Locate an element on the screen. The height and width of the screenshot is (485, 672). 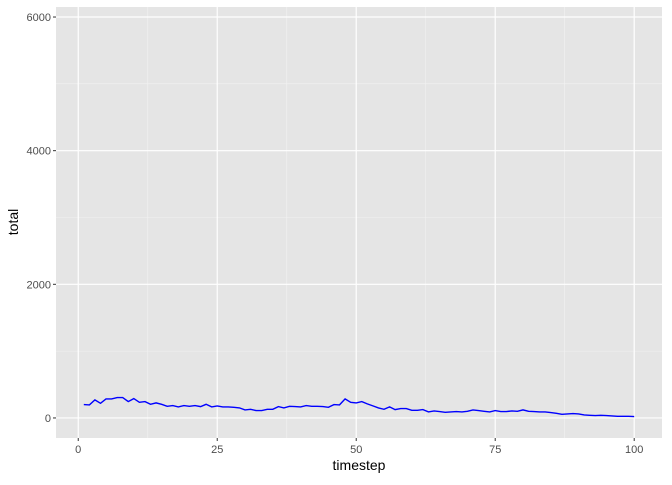
y-tick-label: 6000 is located at coordinates (39, 18).